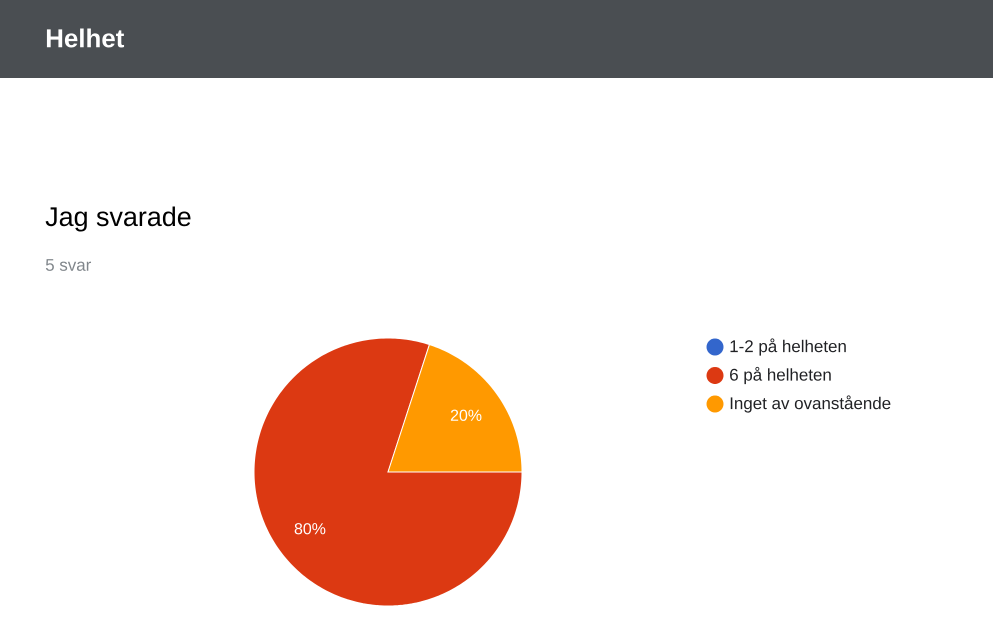 This screenshot has width=993, height=642. Describe the element at coordinates (69, 265) in the screenshot. I see `text: 5 svar` at that location.